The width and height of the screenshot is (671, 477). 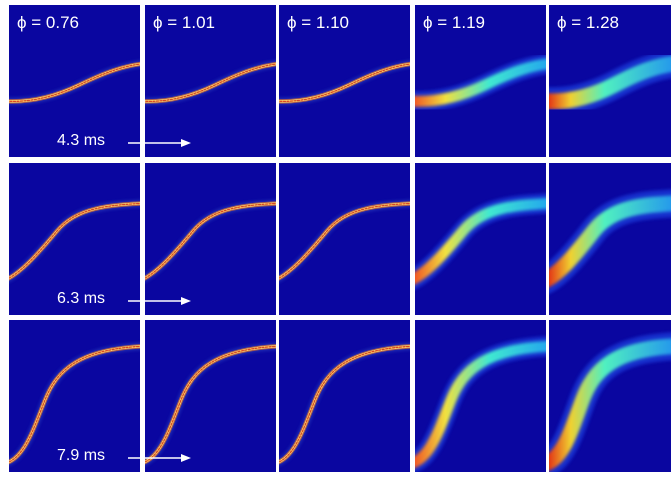 I want to click on time-label: 7.9 ms, so click(x=81, y=455).